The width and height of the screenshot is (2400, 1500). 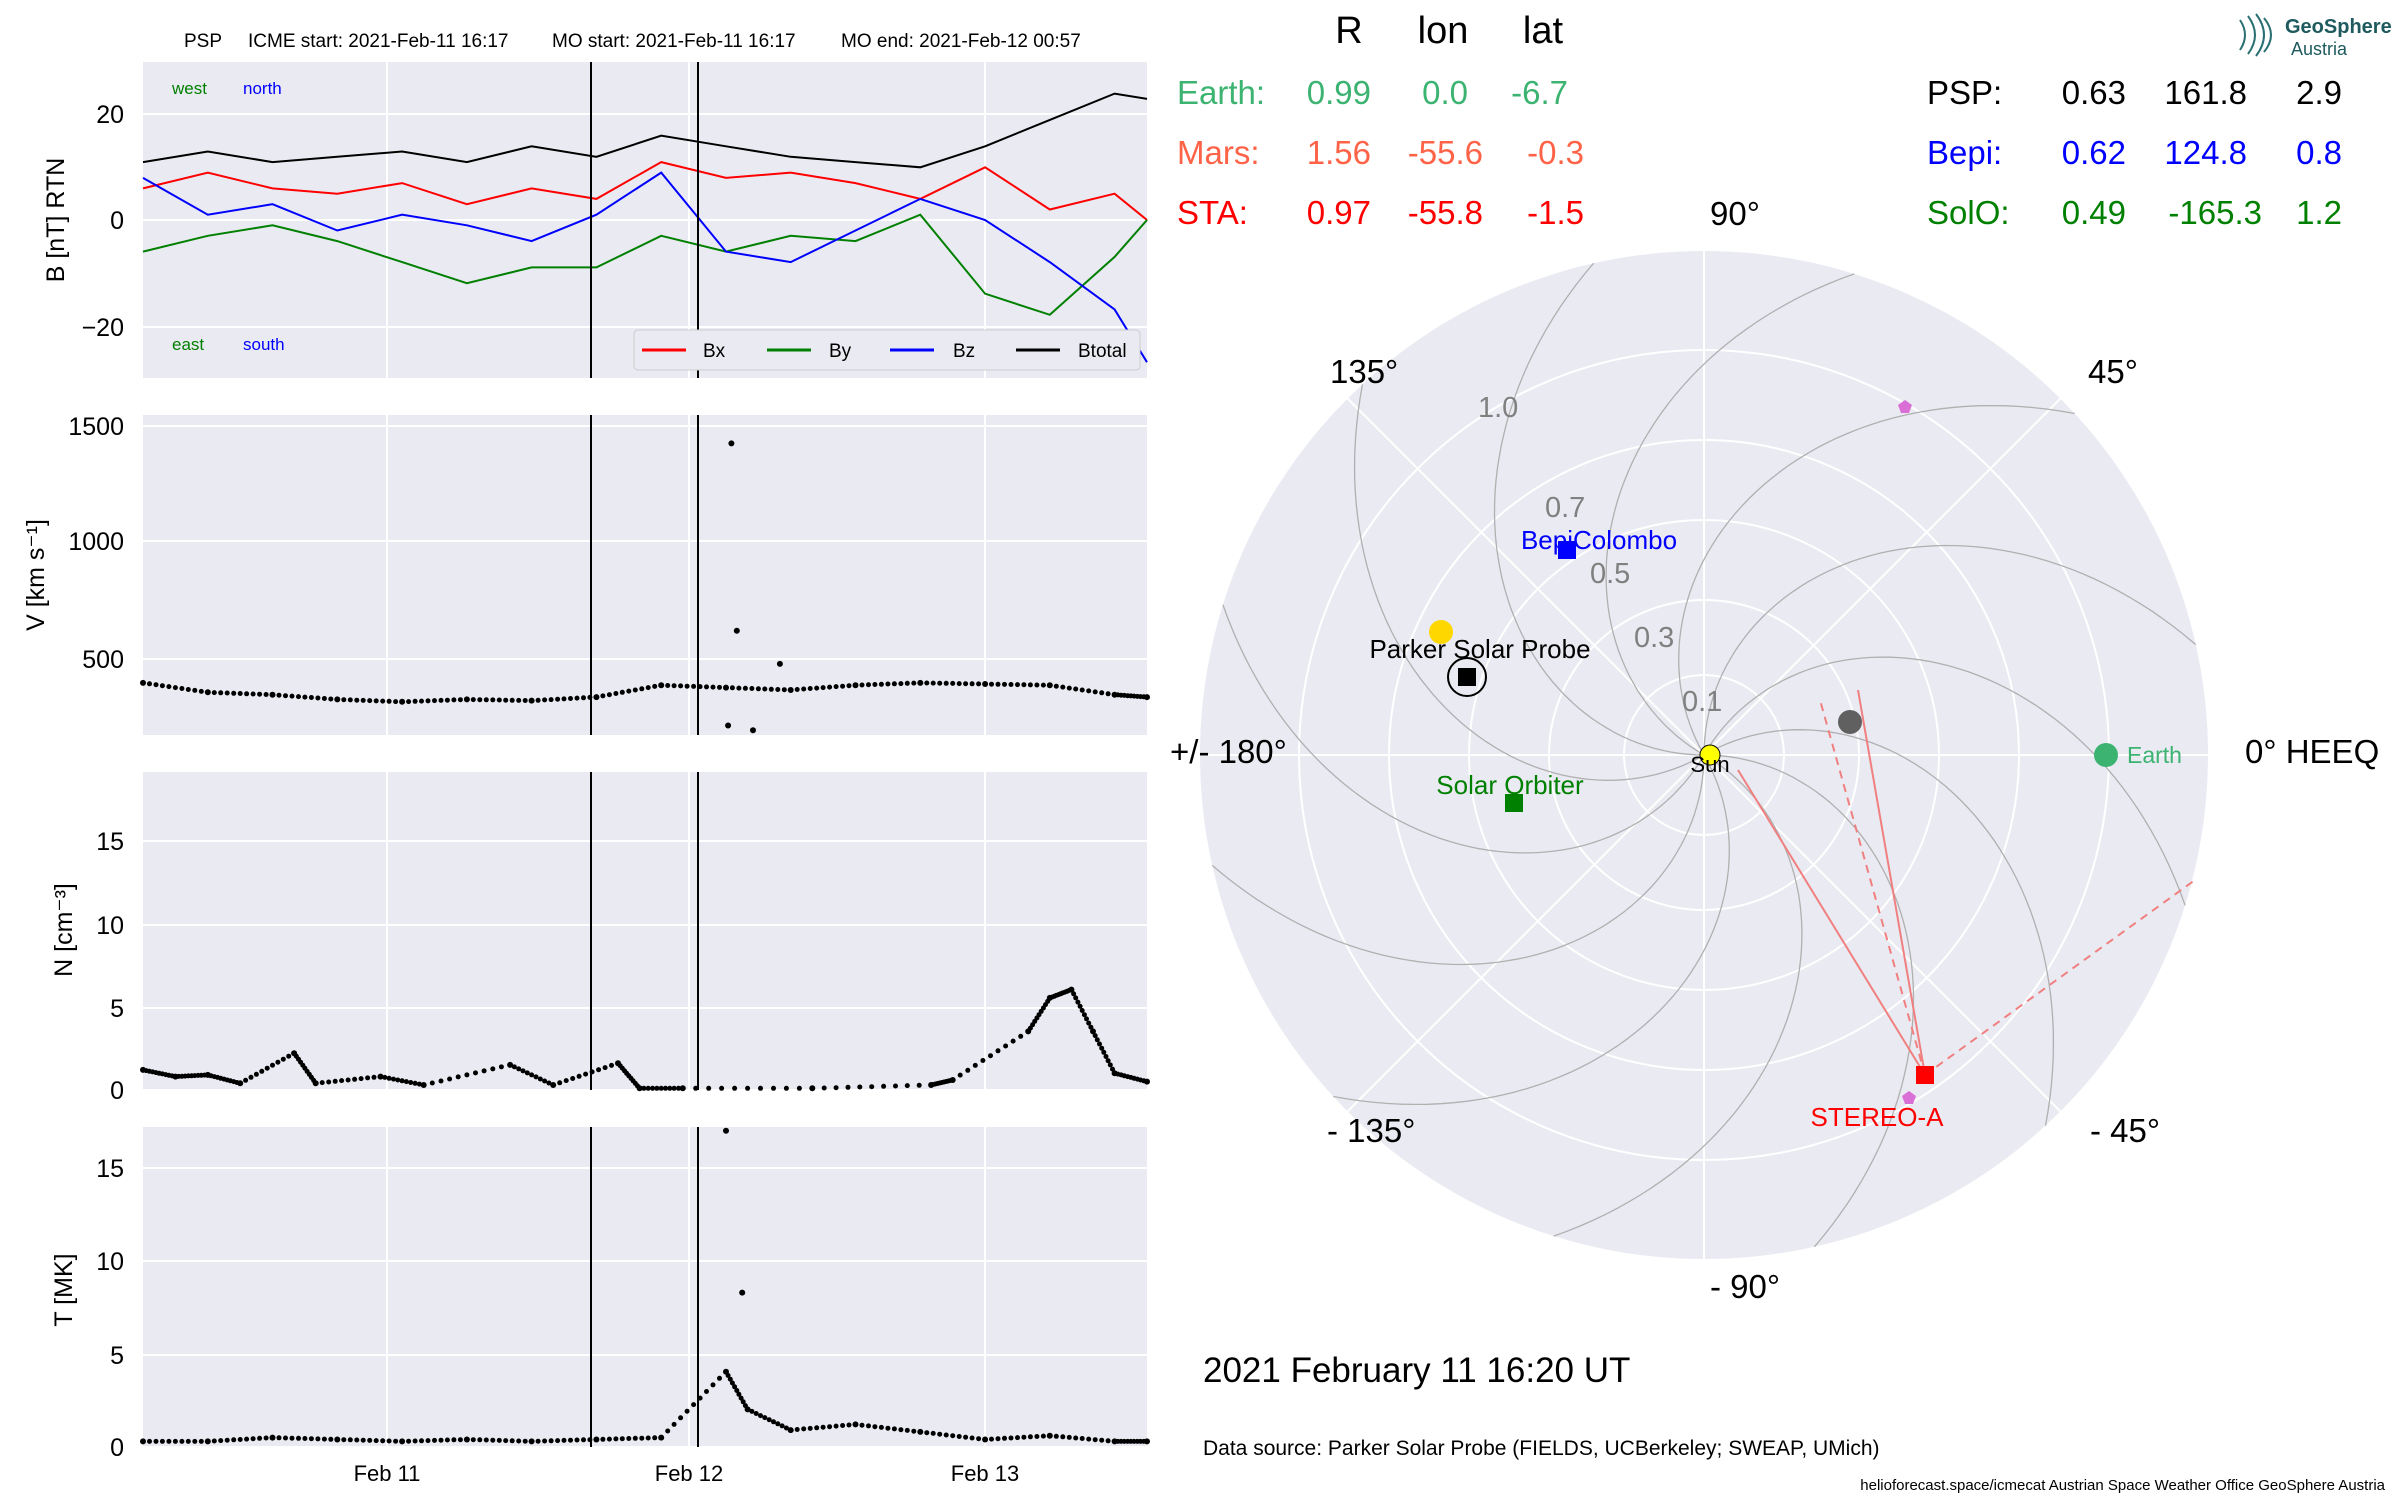 I want to click on angle-minus-135: - 135°, so click(x=1371, y=1130).